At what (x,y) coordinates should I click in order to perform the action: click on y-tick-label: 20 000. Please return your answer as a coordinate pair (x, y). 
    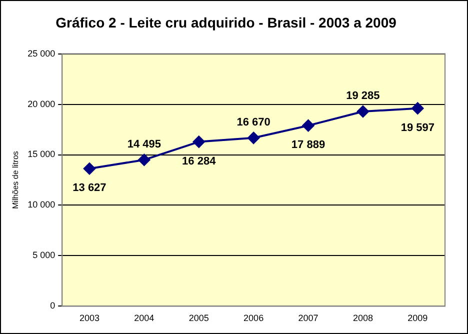
    Looking at the image, I should click on (42, 103).